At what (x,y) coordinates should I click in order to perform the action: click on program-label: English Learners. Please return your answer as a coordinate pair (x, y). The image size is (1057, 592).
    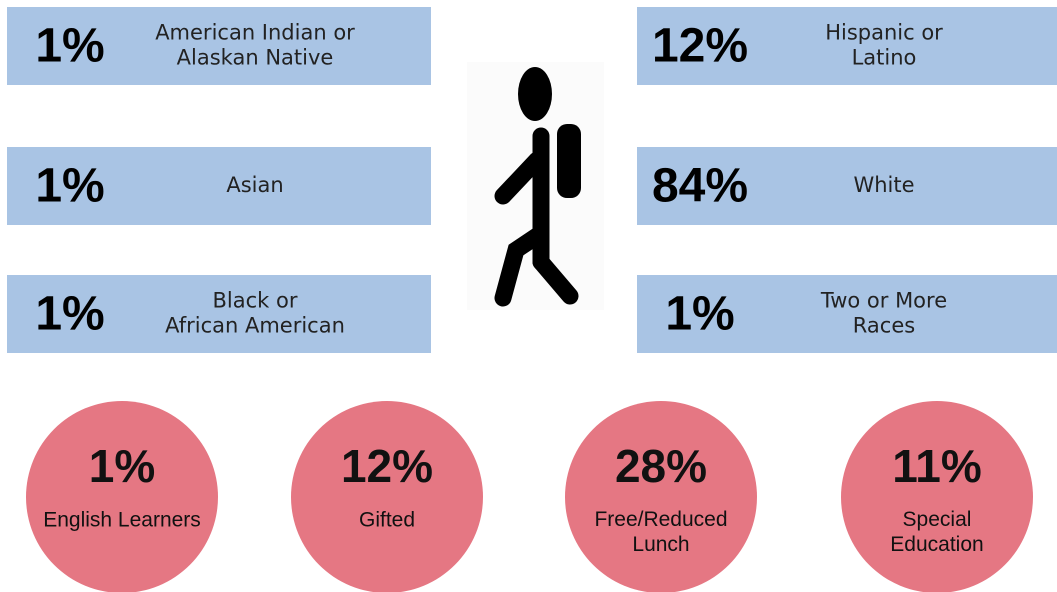
    Looking at the image, I should click on (122, 520).